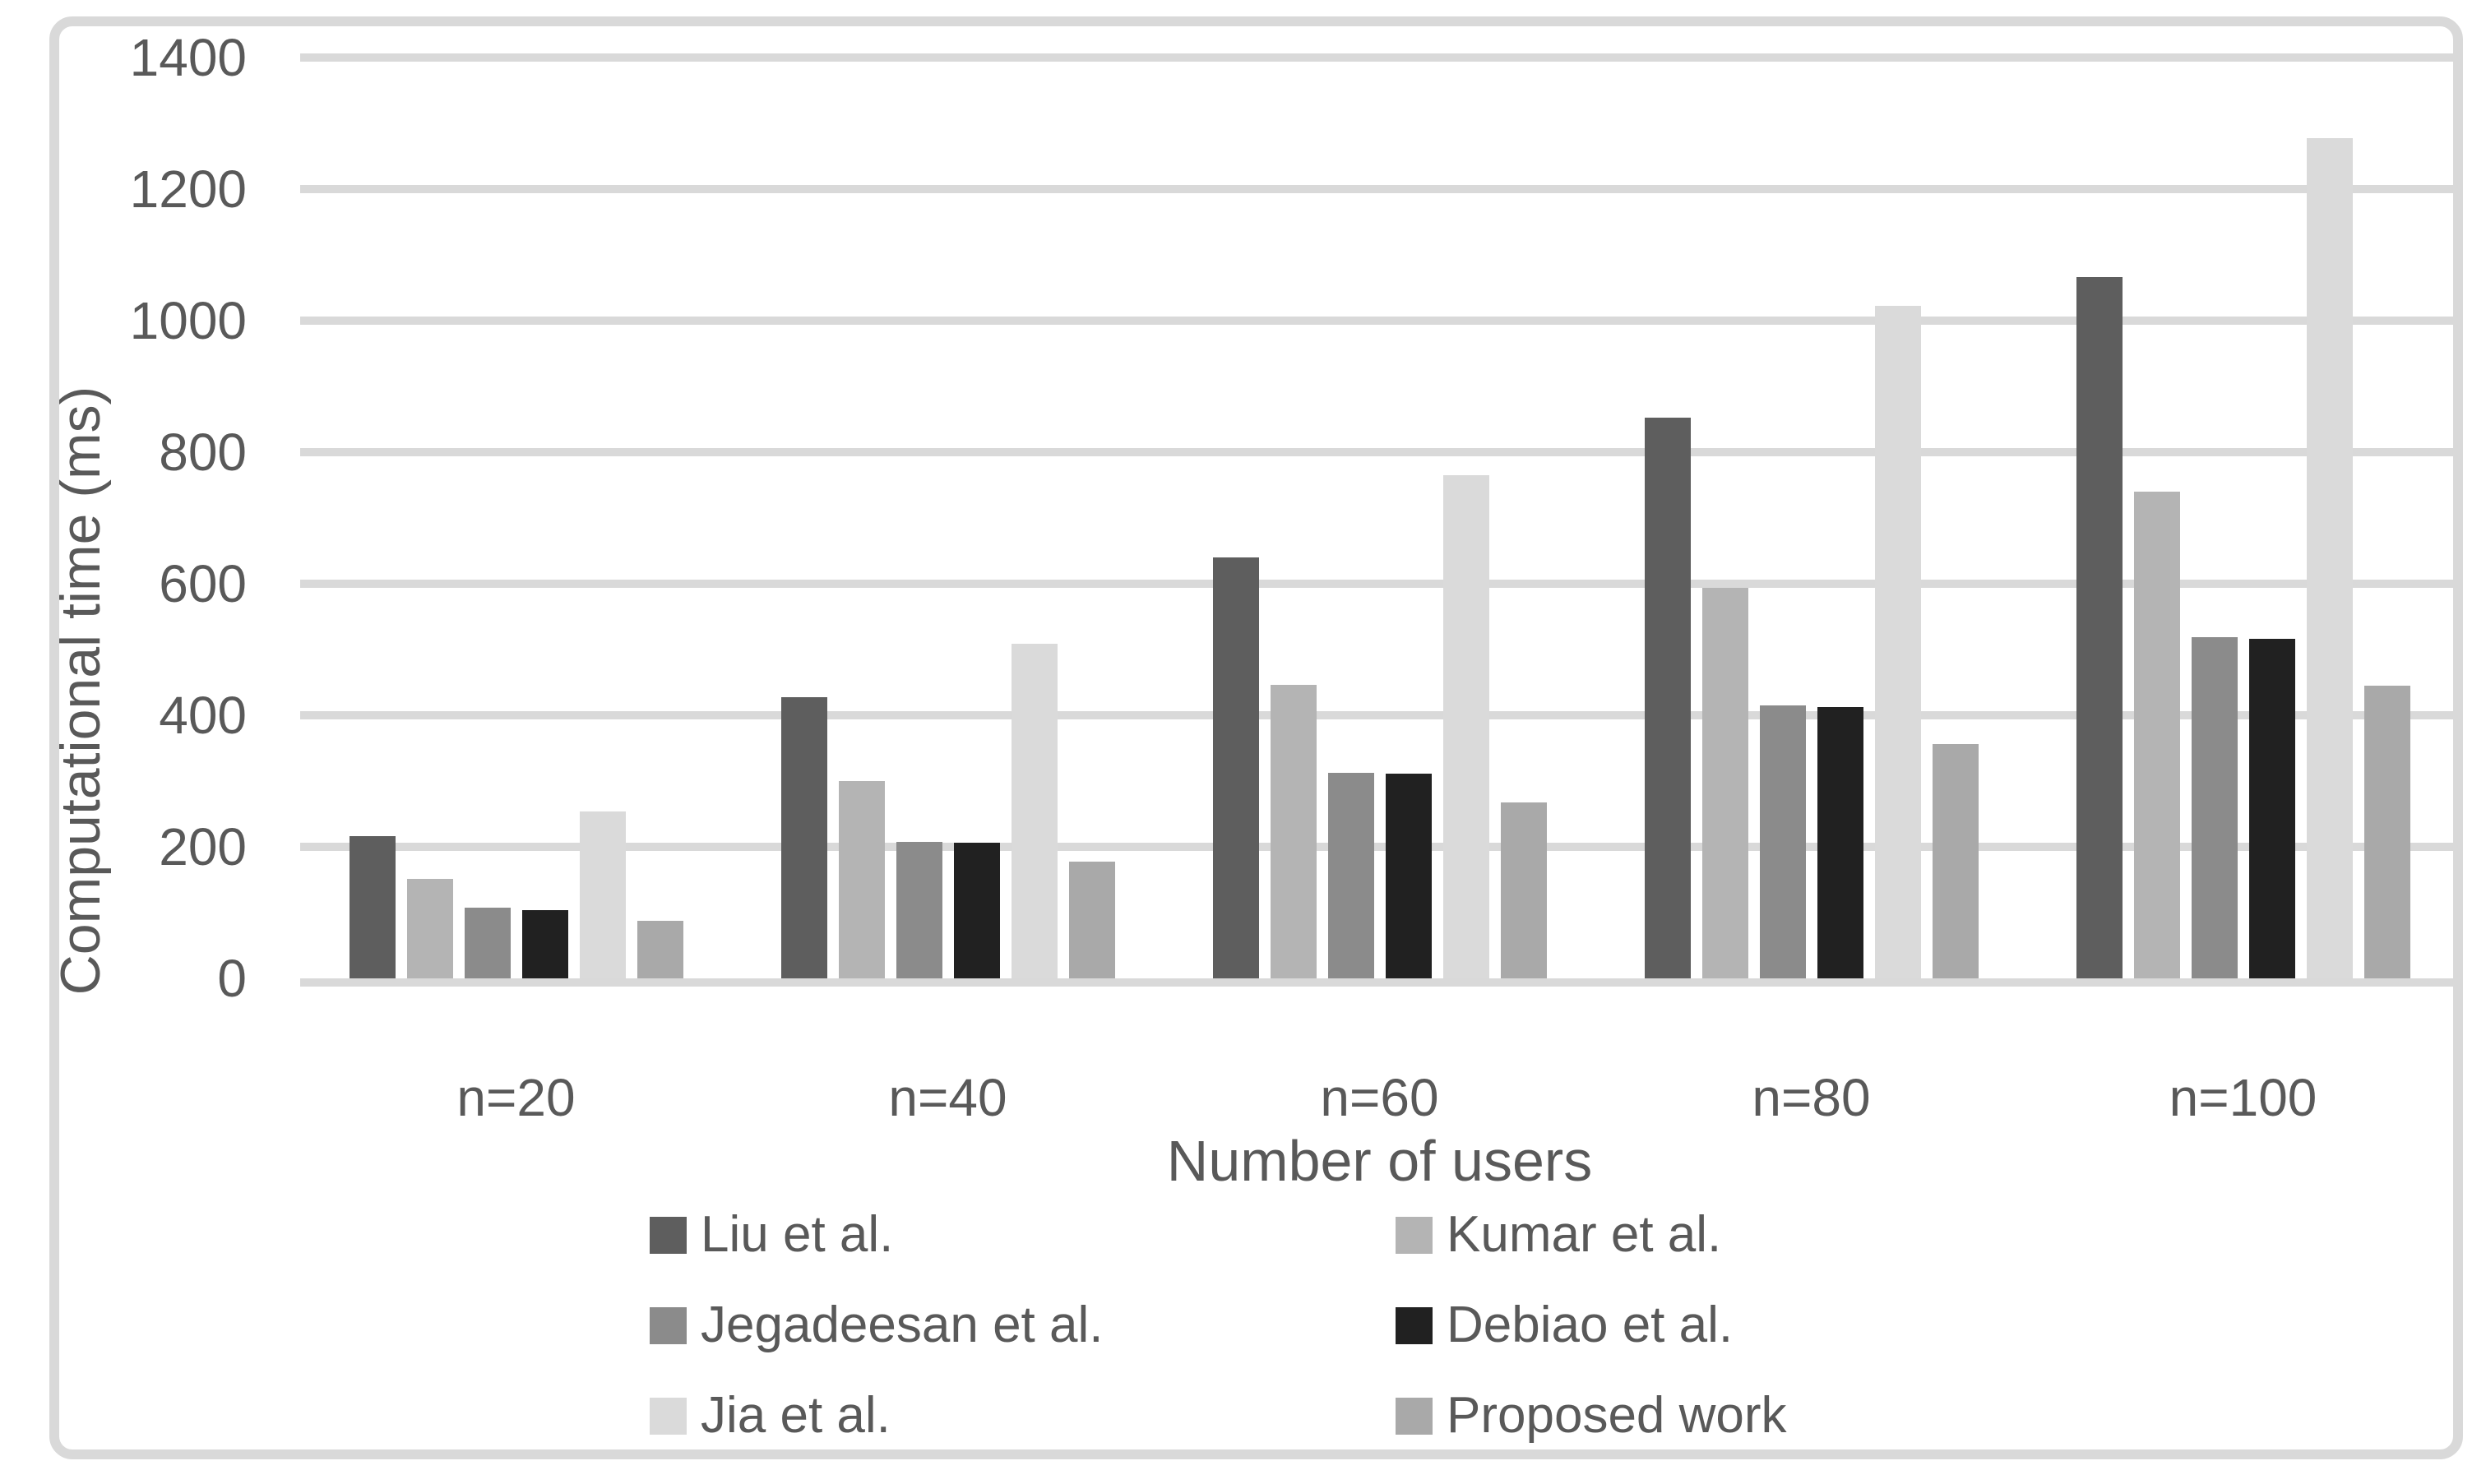 This screenshot has width=2486, height=1484. What do you see at coordinates (862, 879) in the screenshot?
I see `bar-n=40-series-2` at bounding box center [862, 879].